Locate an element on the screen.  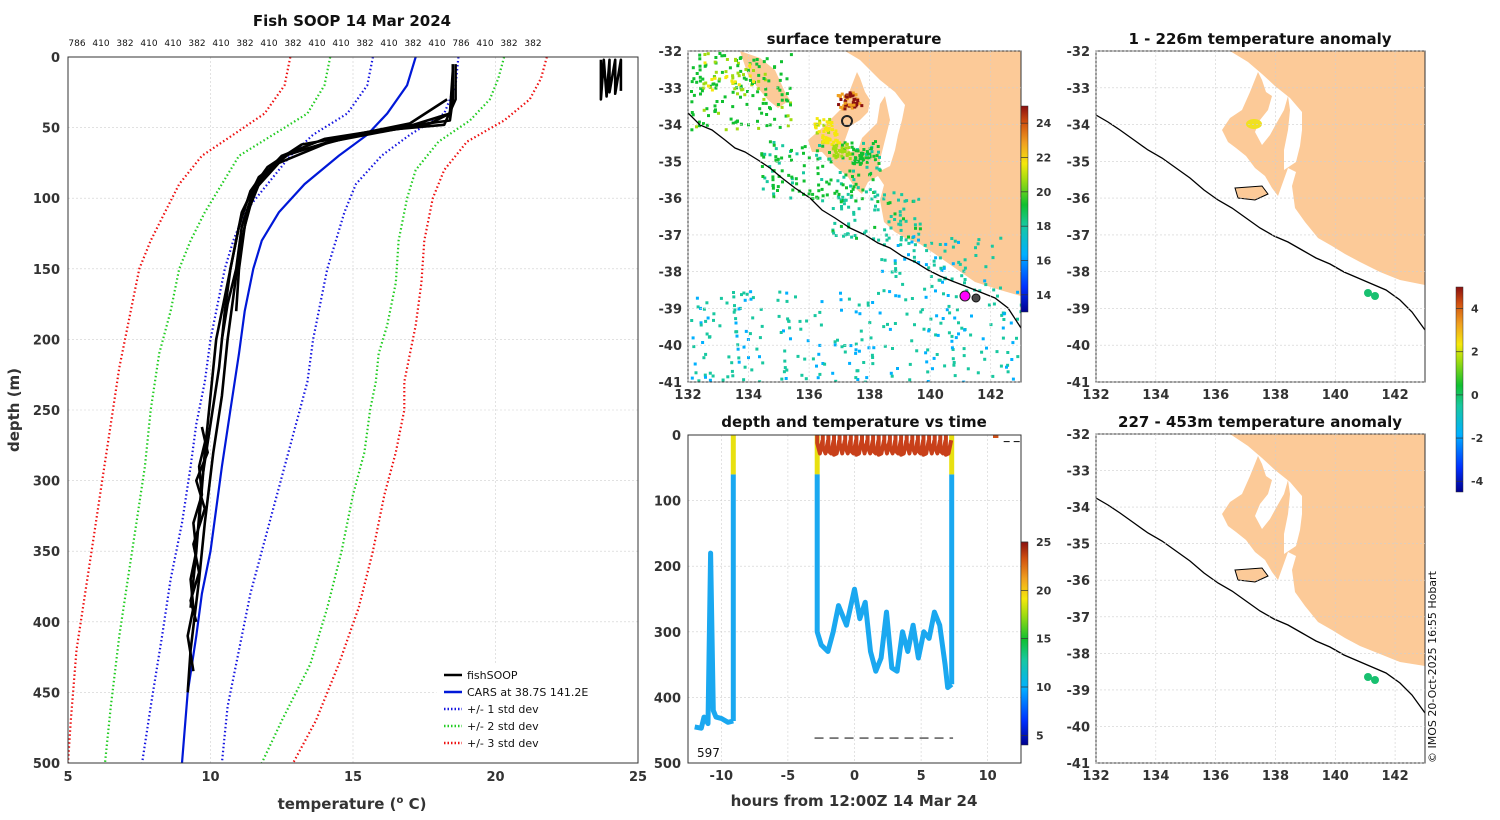
colorbar-tick-label: 14 is located at coordinates (1044, 295).